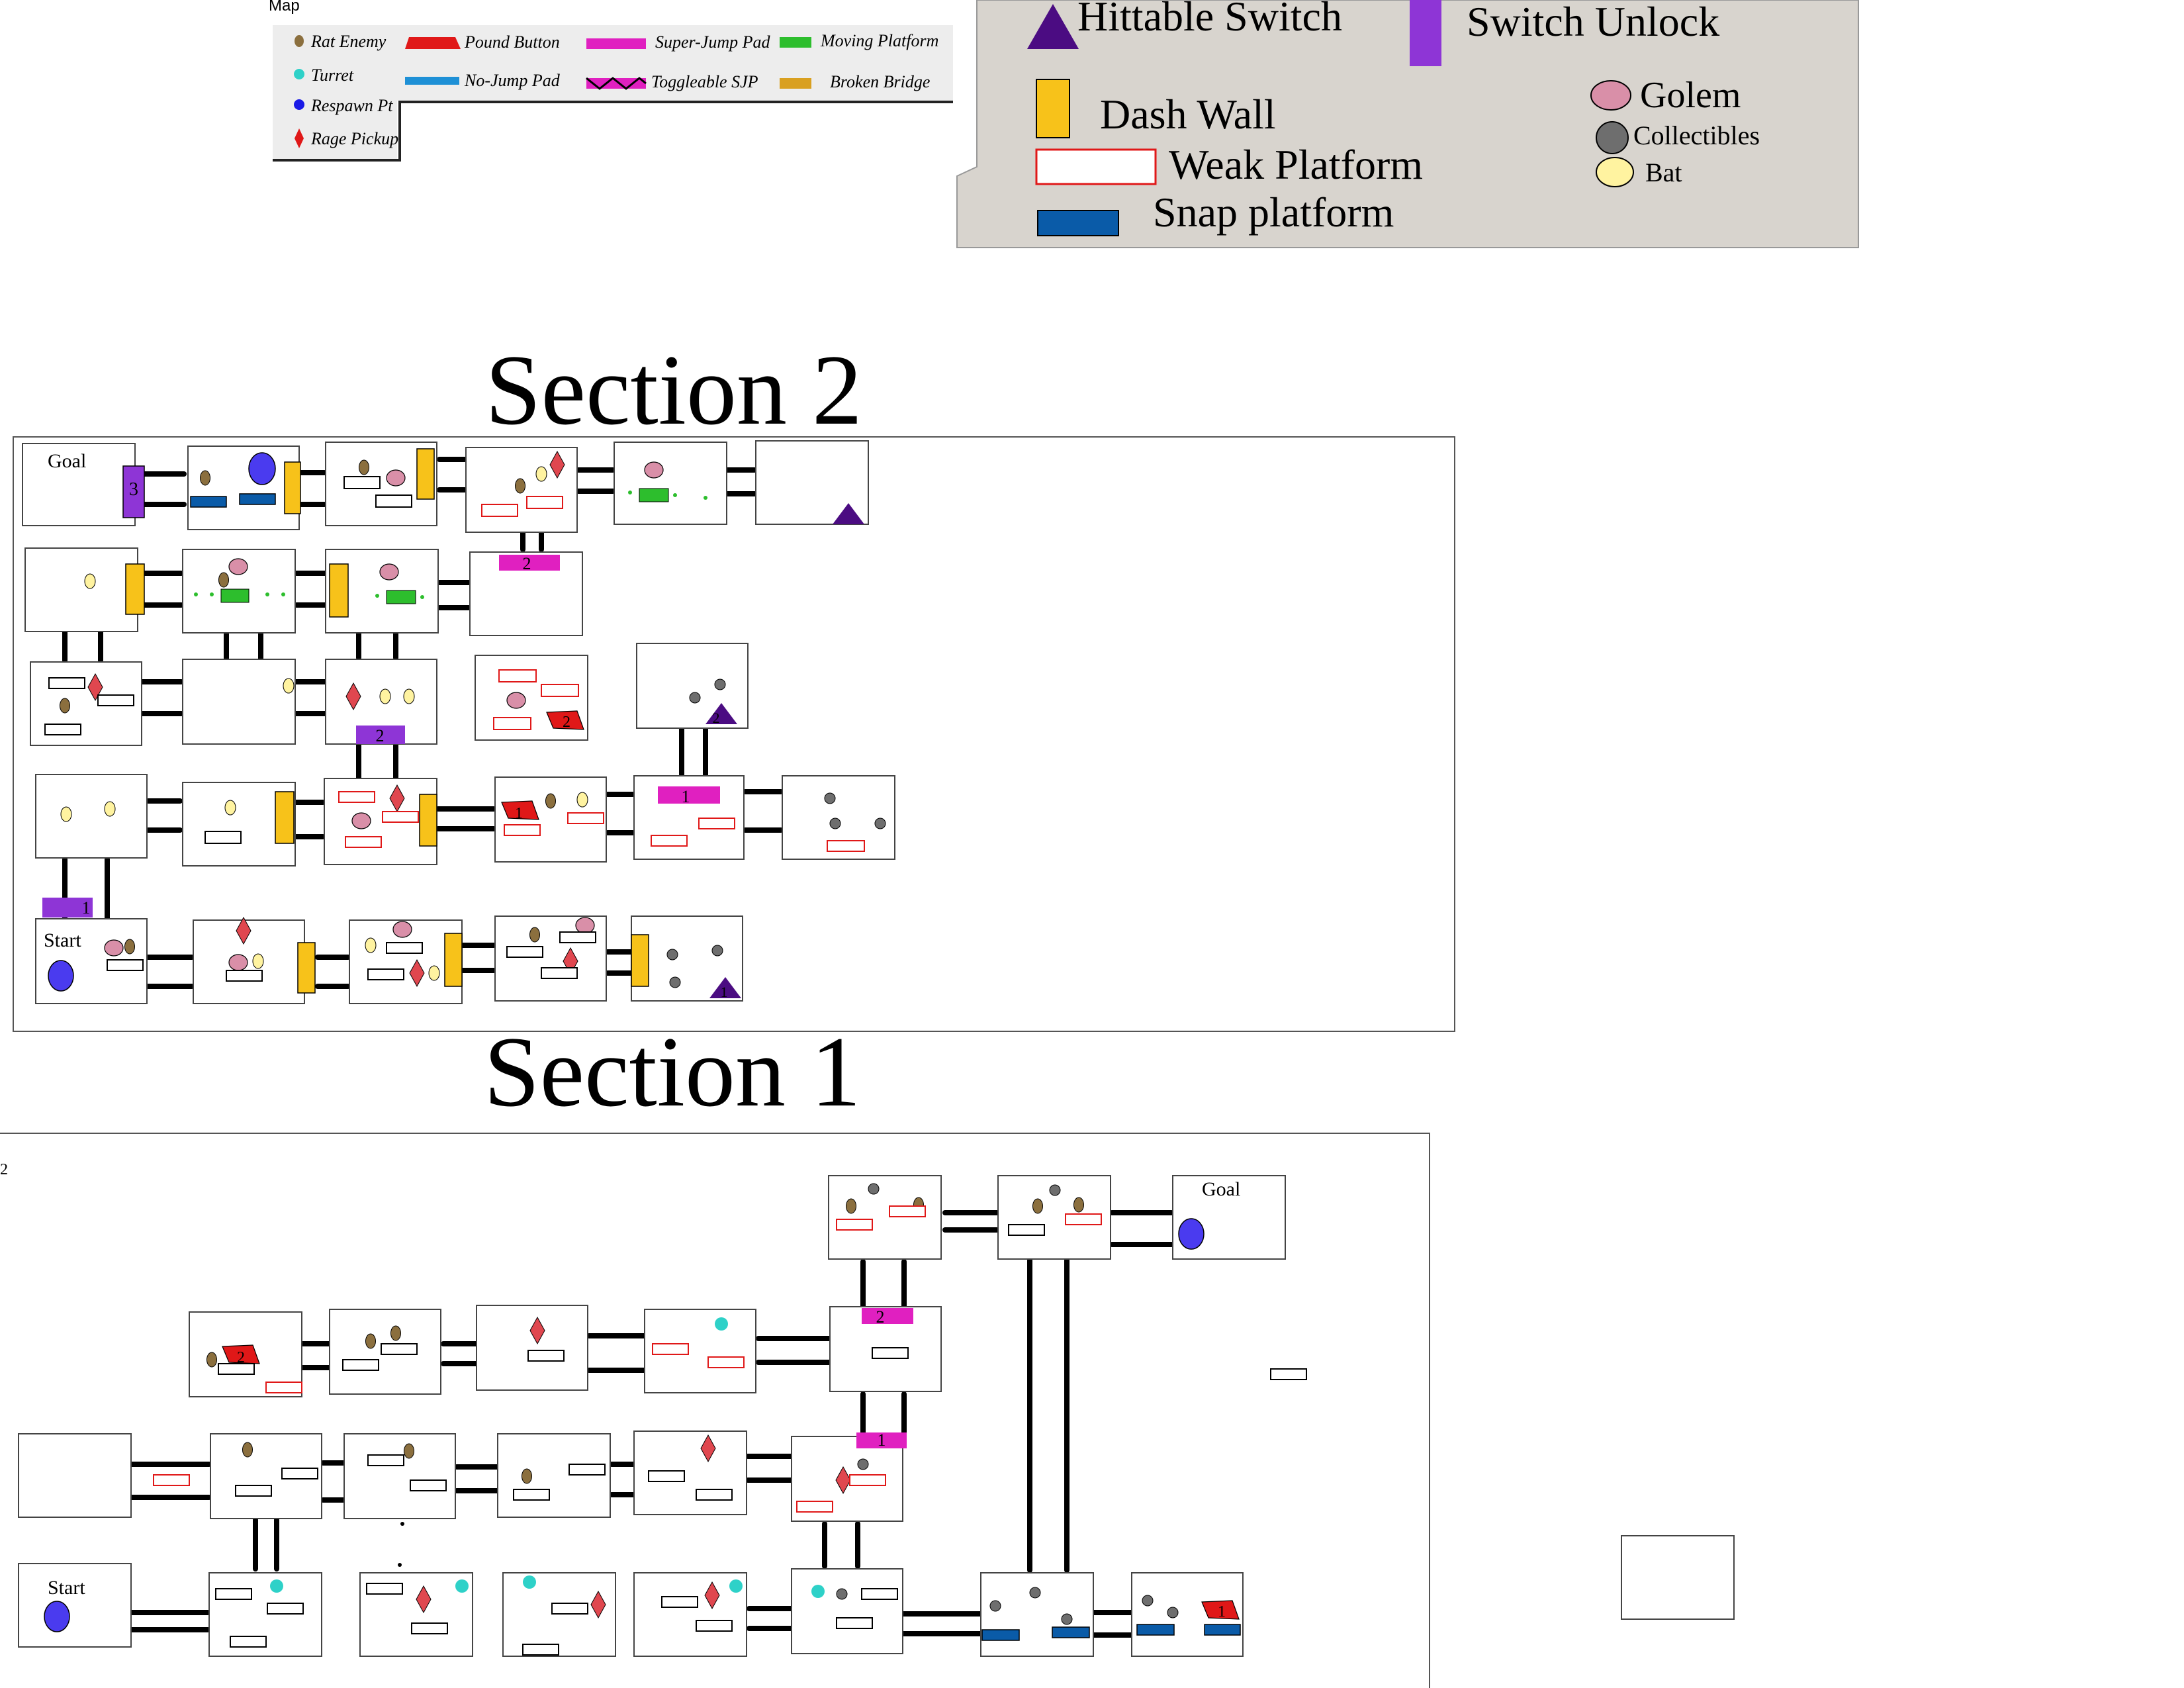 This screenshot has width=2184, height=1688. What do you see at coordinates (704, 81) in the screenshot?
I see `legend-label-tsjp: Toggleable SJP` at bounding box center [704, 81].